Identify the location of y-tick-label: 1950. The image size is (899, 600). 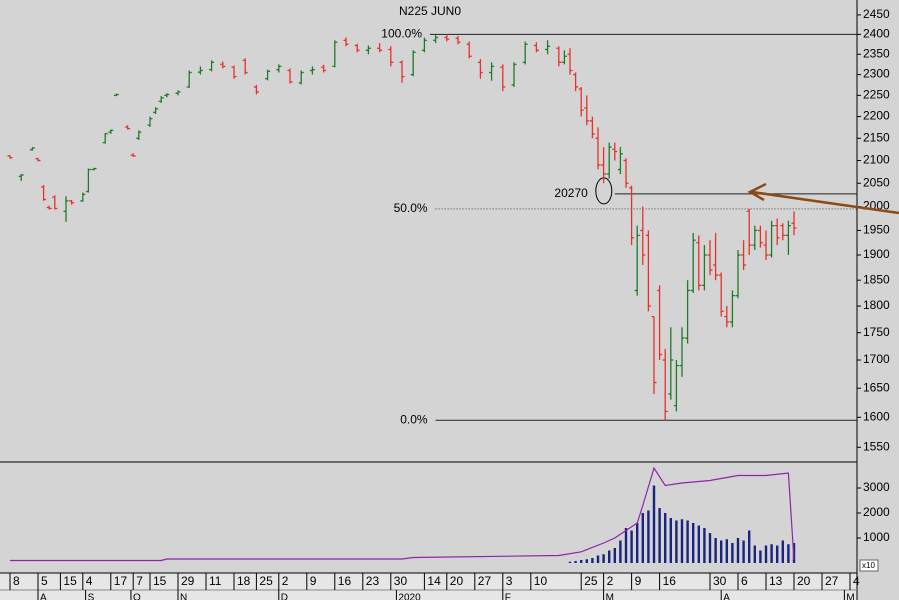
(876, 230).